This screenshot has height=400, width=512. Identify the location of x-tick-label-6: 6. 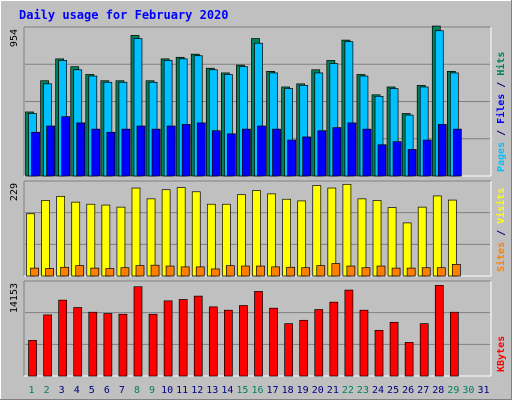
(107, 390).